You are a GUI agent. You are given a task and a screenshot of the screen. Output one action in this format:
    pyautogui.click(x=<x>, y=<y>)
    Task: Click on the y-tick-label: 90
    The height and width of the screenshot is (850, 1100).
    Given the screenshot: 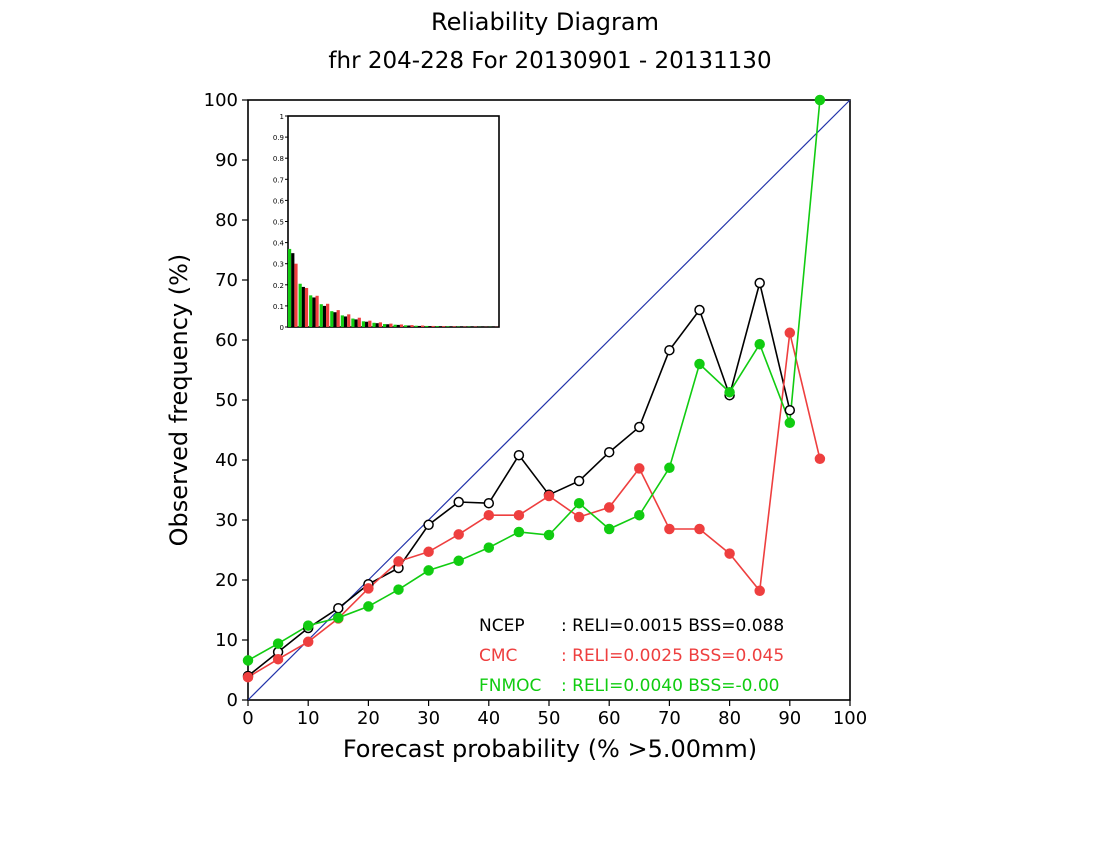 What is the action you would take?
    pyautogui.click(x=226, y=160)
    